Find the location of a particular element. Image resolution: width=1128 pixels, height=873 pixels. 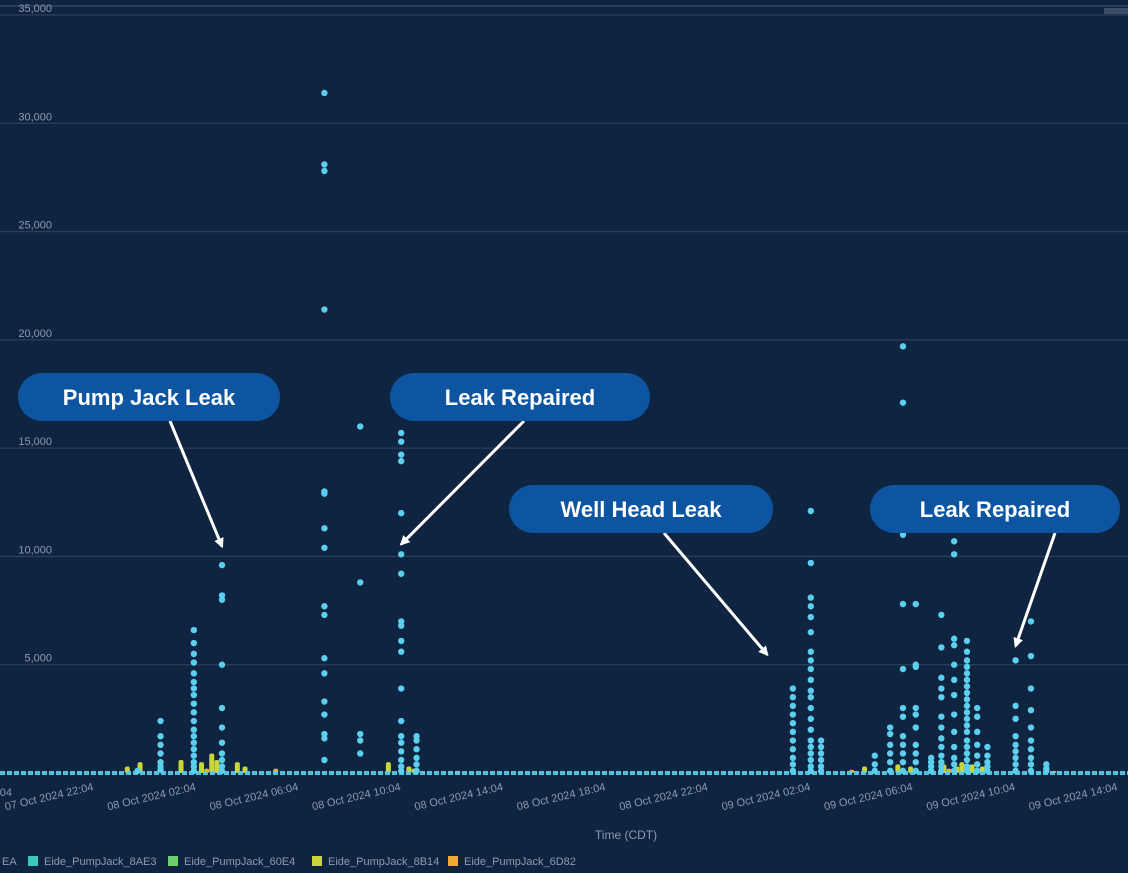

y-tick-label: 25,000 is located at coordinates (35, 226).